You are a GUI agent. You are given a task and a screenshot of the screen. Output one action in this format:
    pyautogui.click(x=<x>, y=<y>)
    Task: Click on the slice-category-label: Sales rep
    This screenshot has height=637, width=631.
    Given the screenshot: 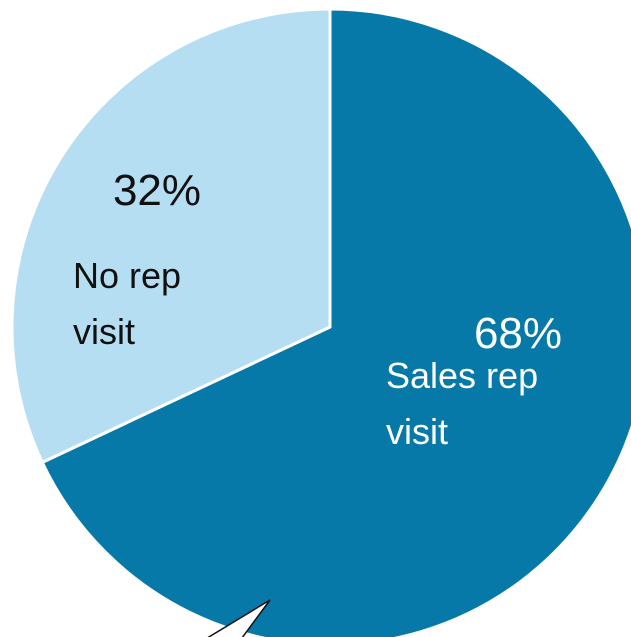 What is the action you would take?
    pyautogui.click(x=462, y=375)
    